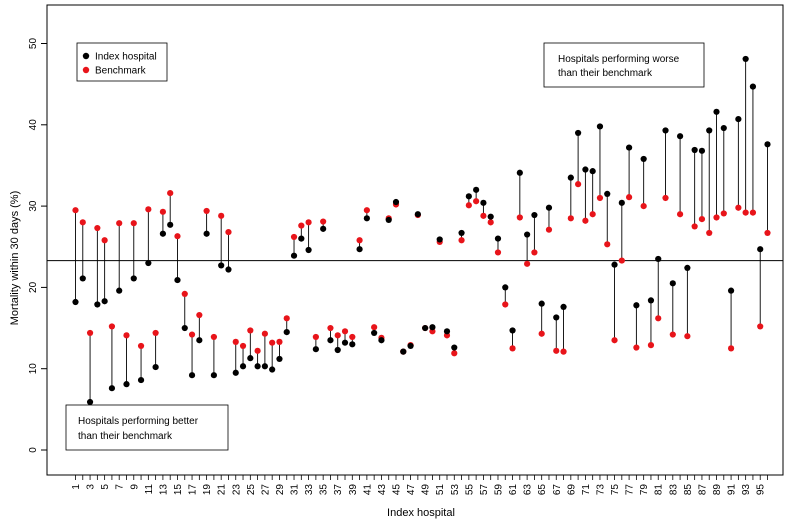 The height and width of the screenshot is (525, 800). What do you see at coordinates (586, 490) in the screenshot?
I see `x-tick-label: 71` at bounding box center [586, 490].